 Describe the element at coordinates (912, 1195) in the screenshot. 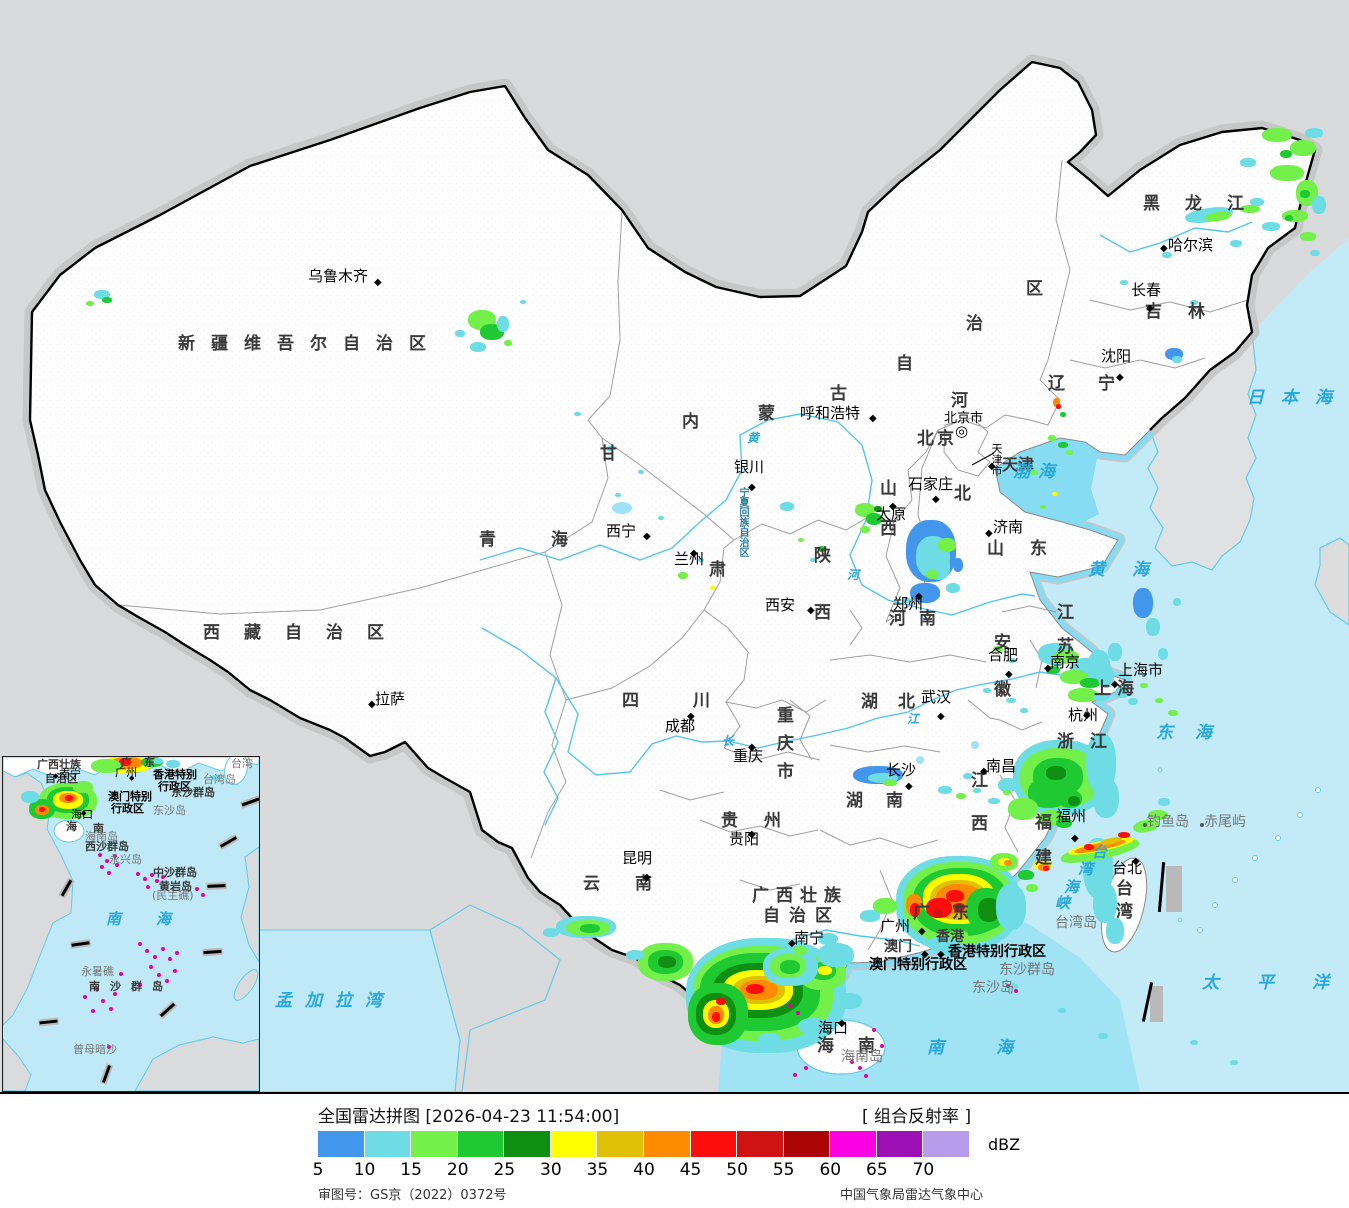

I see `credit-label: 中国气象局雷达气象中心` at that location.